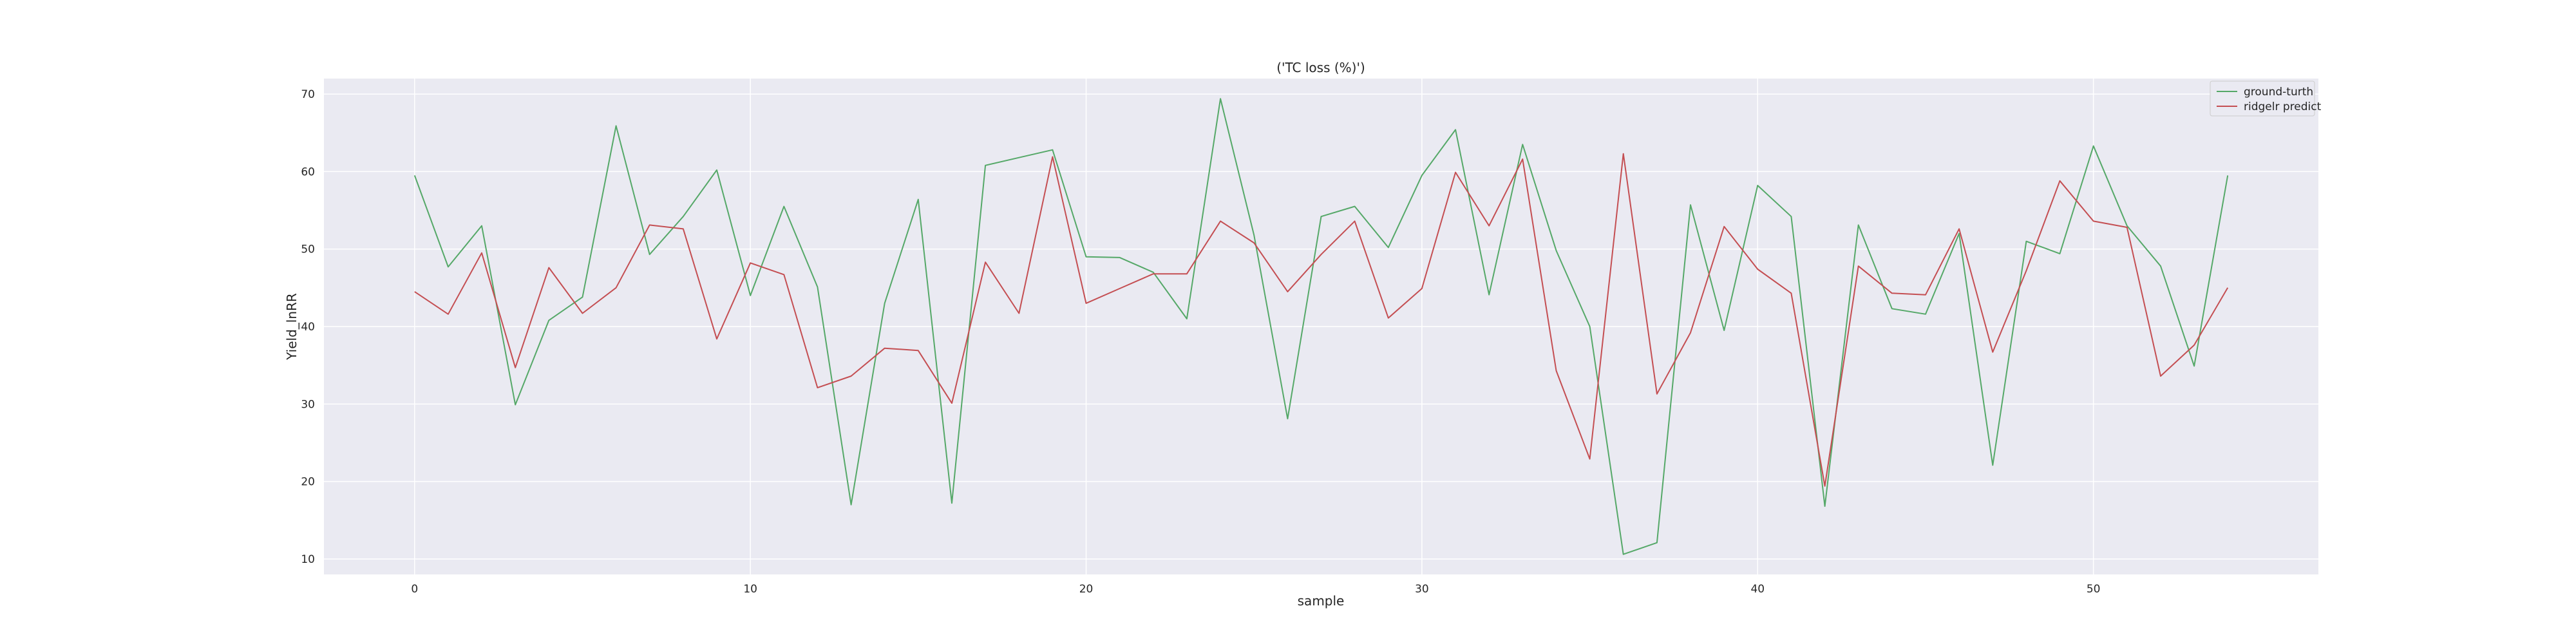 This screenshot has width=2576, height=644. I want to click on y-tick-label: 40, so click(308, 327).